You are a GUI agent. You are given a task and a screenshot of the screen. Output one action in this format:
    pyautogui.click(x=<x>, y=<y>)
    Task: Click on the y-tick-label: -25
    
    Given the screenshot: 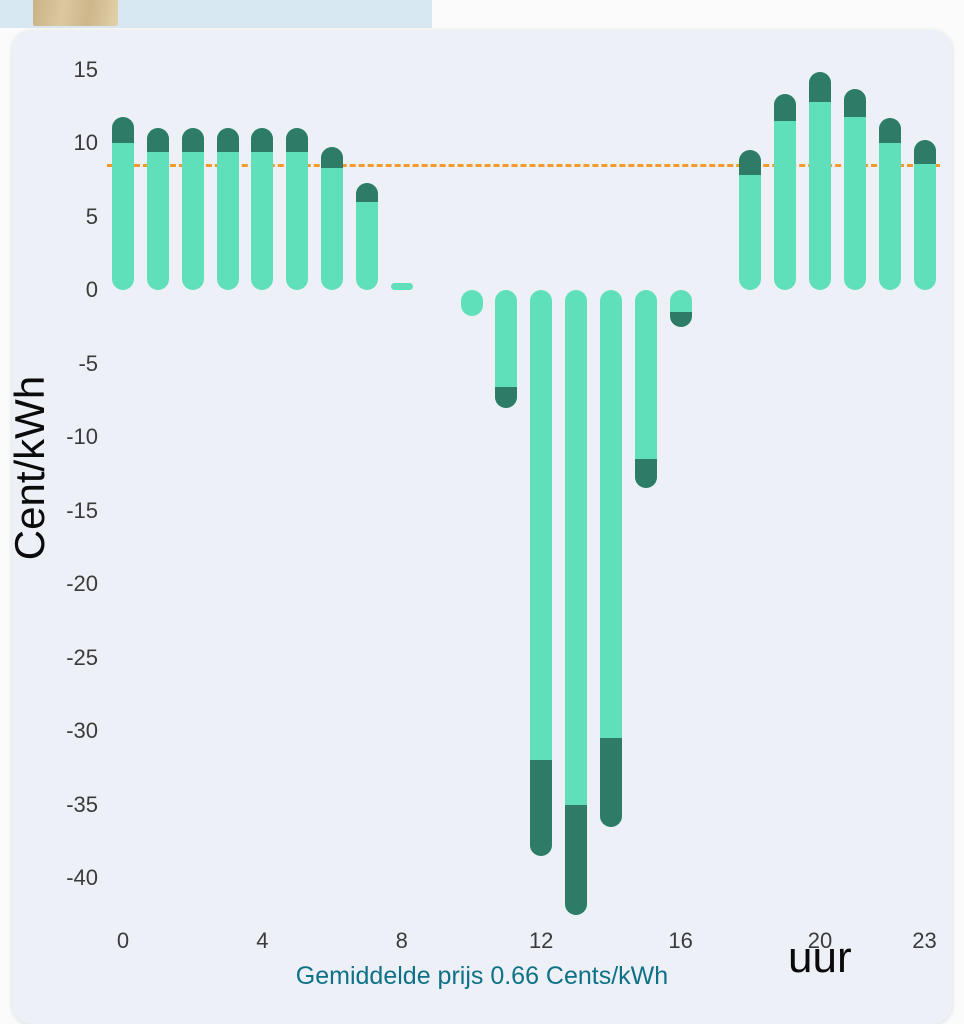 What is the action you would take?
    pyautogui.click(x=82, y=657)
    